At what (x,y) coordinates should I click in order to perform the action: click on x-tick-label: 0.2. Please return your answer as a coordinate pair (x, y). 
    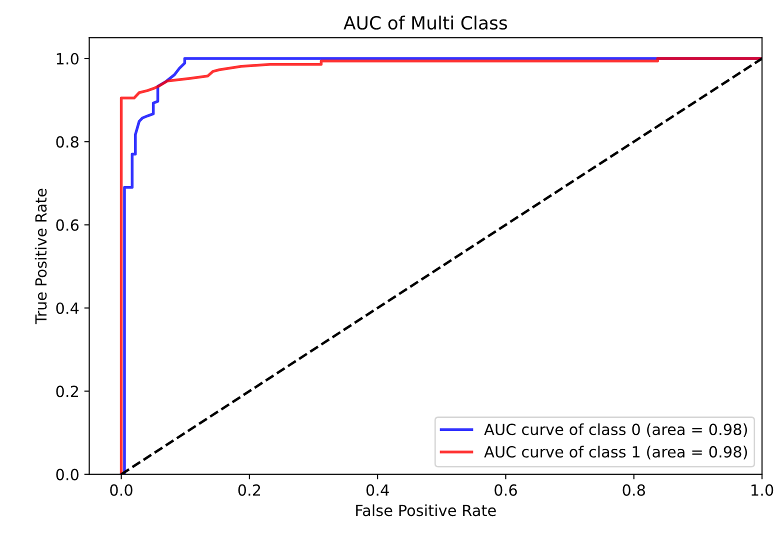
    Looking at the image, I should click on (249, 490).